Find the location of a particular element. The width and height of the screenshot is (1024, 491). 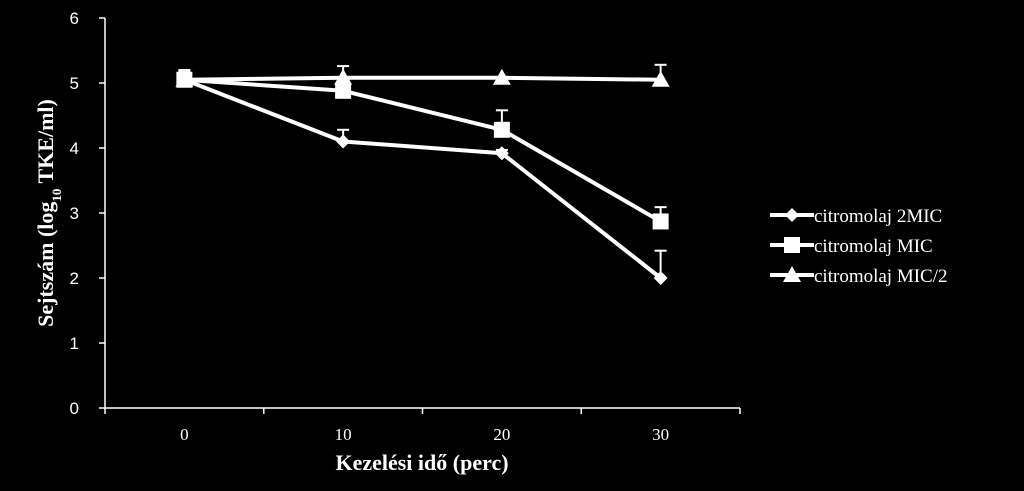

legend-item: citromolaj 2MIC is located at coordinates (856, 216).